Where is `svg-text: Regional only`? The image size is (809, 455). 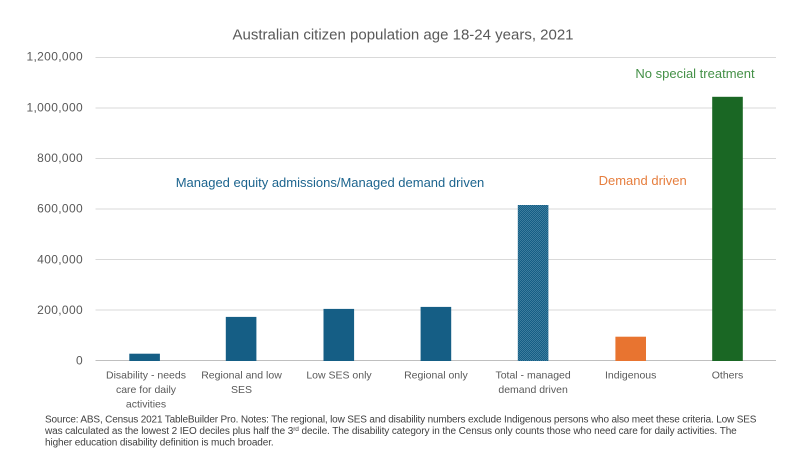 svg-text: Regional only is located at coordinates (436, 376).